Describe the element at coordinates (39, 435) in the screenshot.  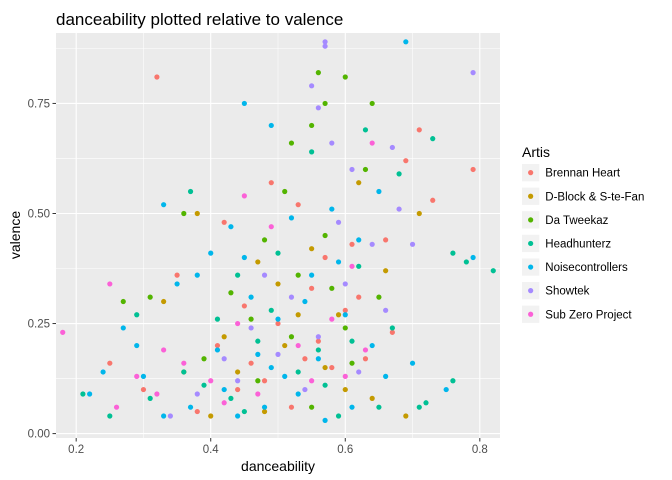
I see `y-tick-label: 0.00` at that location.